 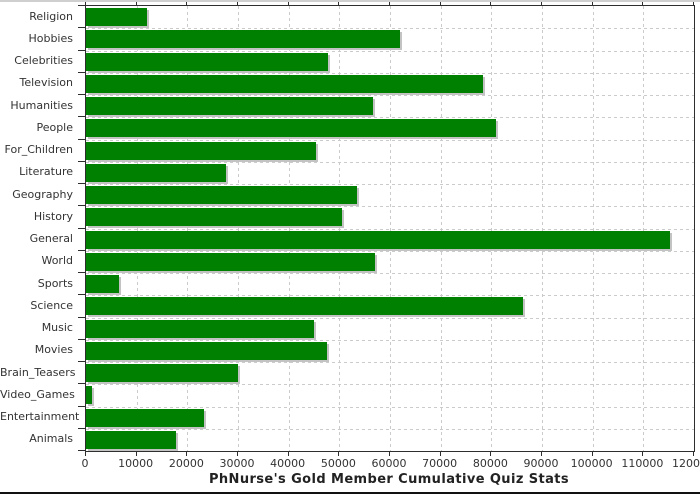 What do you see at coordinates (39, 194) in the screenshot?
I see `category-label: Geography` at bounding box center [39, 194].